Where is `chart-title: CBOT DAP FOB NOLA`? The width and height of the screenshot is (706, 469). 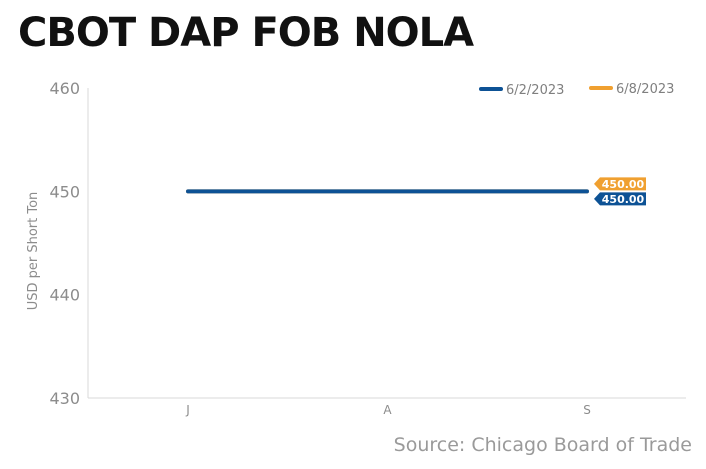
chart-title: CBOT DAP FOB NOLA is located at coordinates (246, 33).